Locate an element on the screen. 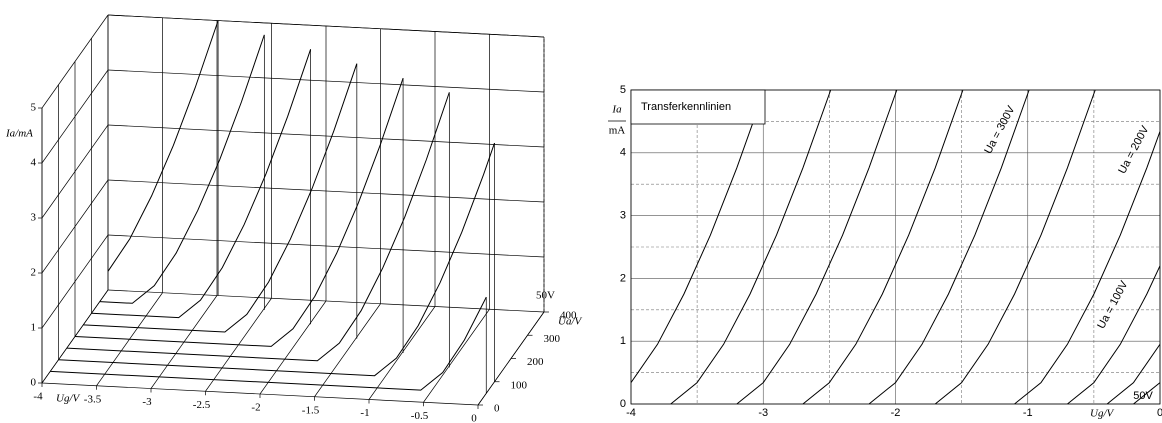 Image resolution: width=1162 pixels, height=423 pixels. z-tick-label: 0 is located at coordinates (497, 409).